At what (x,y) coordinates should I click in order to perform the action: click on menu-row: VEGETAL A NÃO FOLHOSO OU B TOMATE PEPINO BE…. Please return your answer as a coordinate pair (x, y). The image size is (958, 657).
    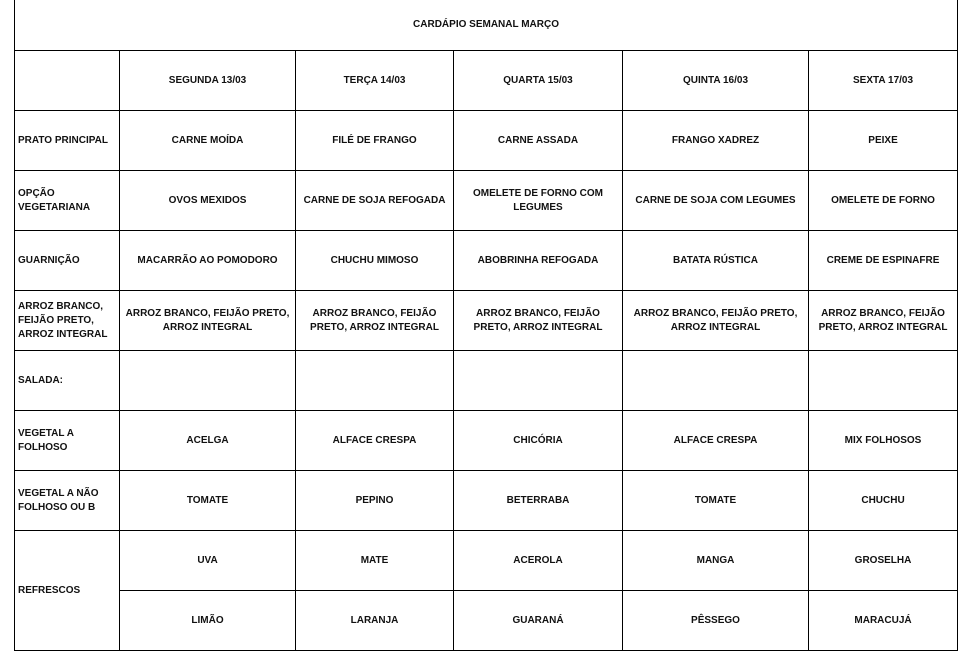
    Looking at the image, I should click on (486, 500).